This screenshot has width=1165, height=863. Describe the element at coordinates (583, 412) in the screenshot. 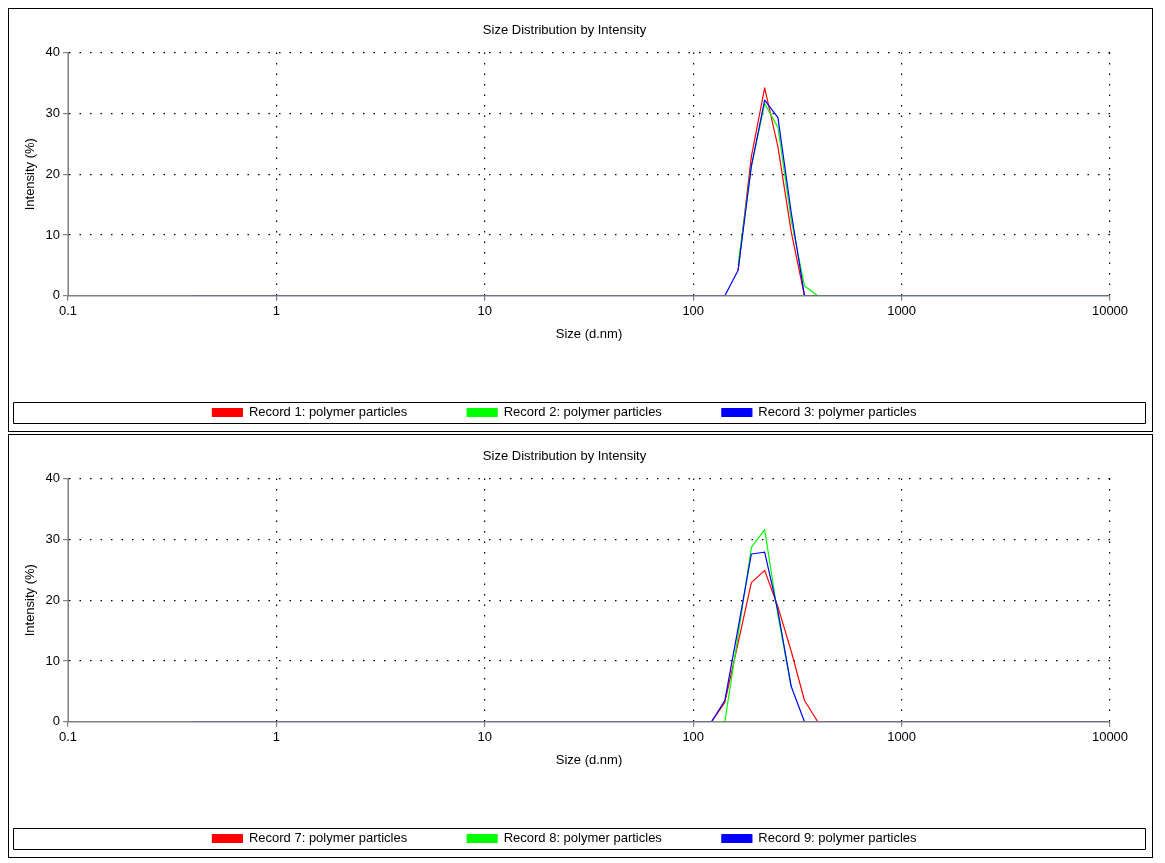

I see `legend-label: Record 2: polymer particles` at that location.